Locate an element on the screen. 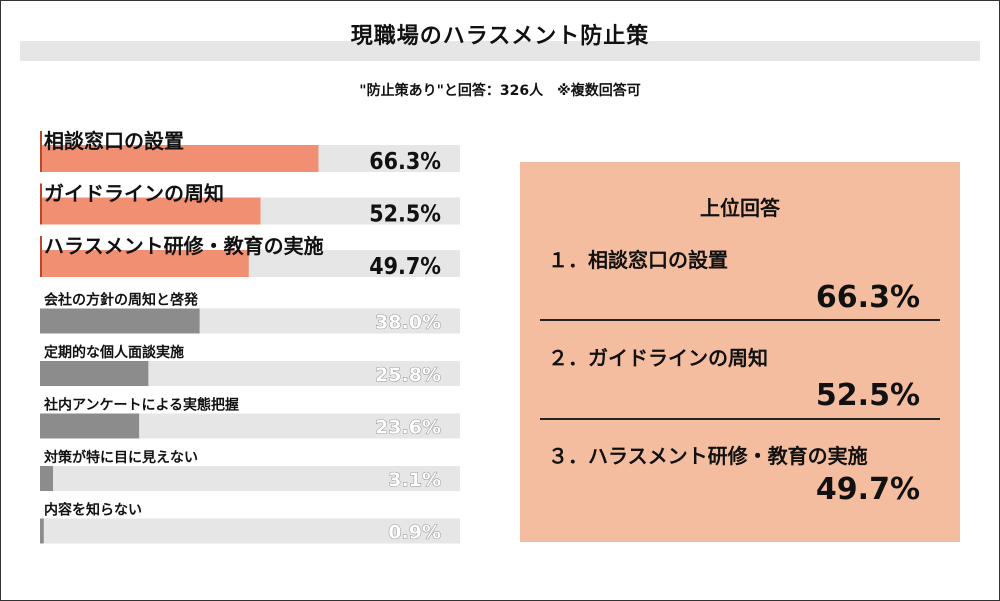 This screenshot has width=1000, height=601. value-label: 23.6% is located at coordinates (408, 428).